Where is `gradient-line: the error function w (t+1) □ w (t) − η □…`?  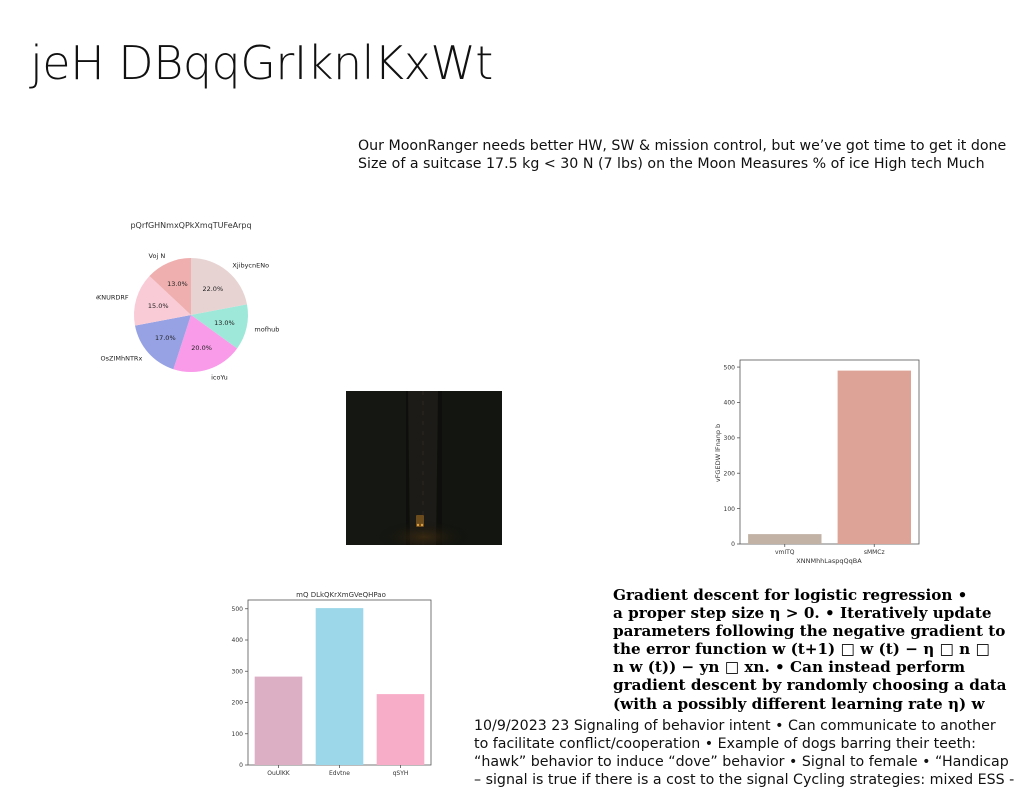
gradient-line: the error function w (t+1) □ w (t) − η □… is located at coordinates (801, 649).